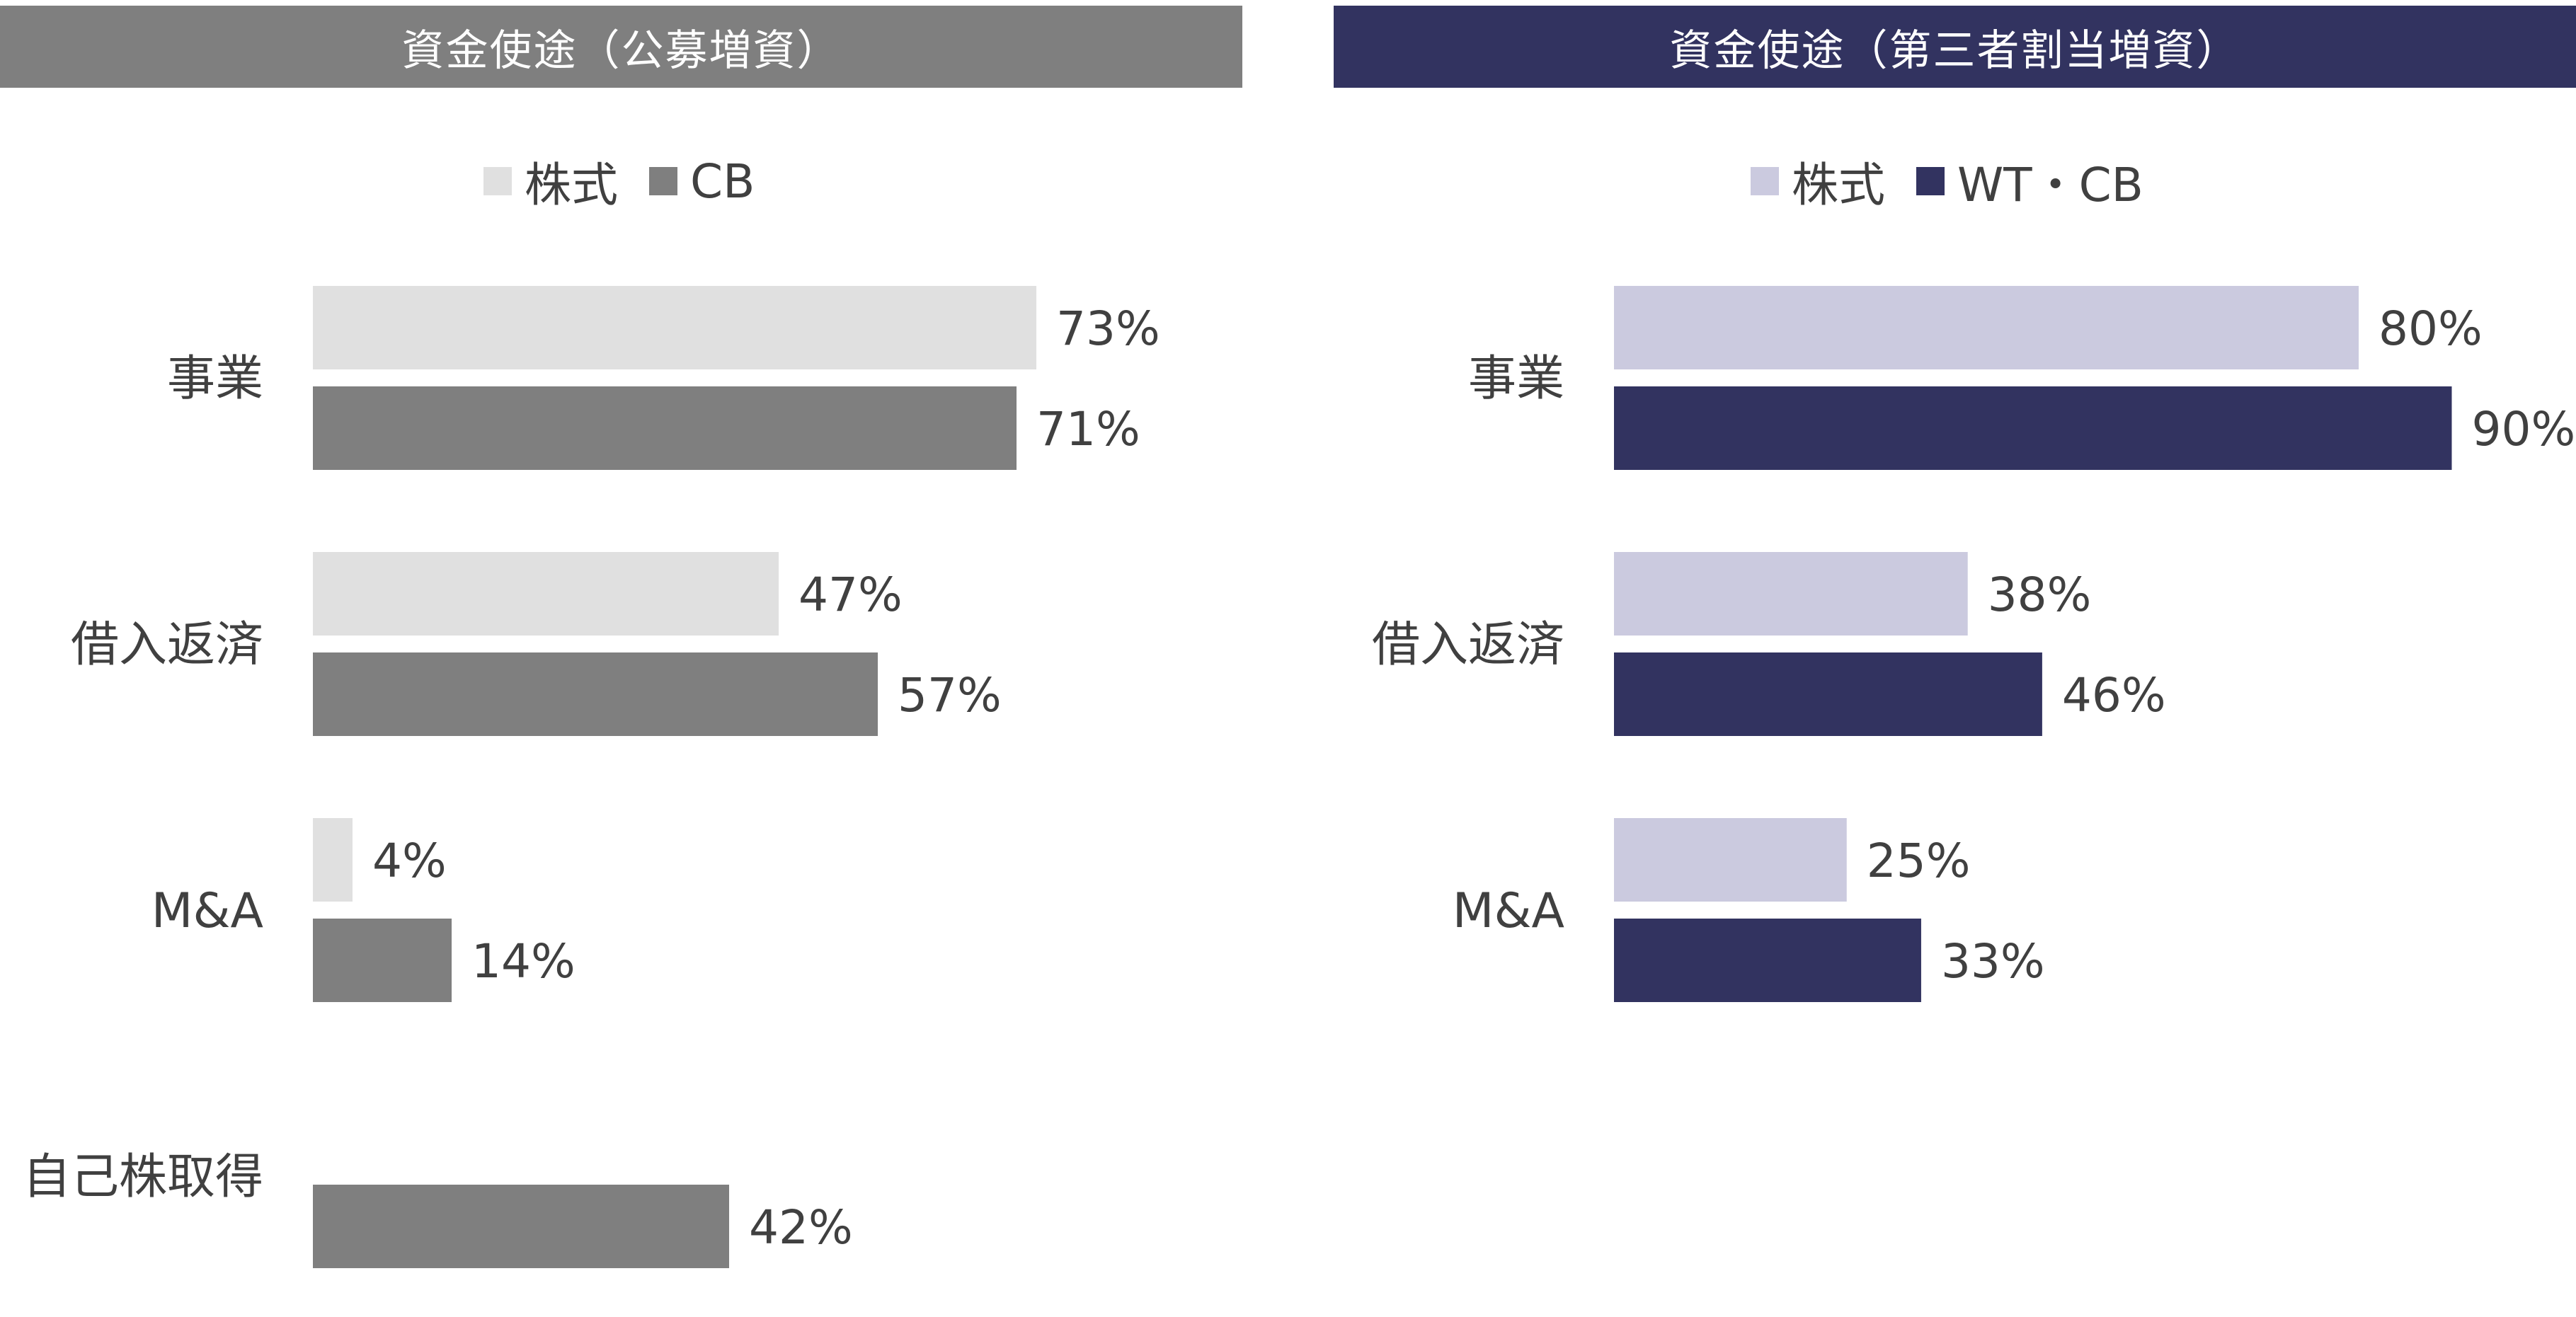  I want to click on legend-public-offering: 株式 CB, so click(634, 182).